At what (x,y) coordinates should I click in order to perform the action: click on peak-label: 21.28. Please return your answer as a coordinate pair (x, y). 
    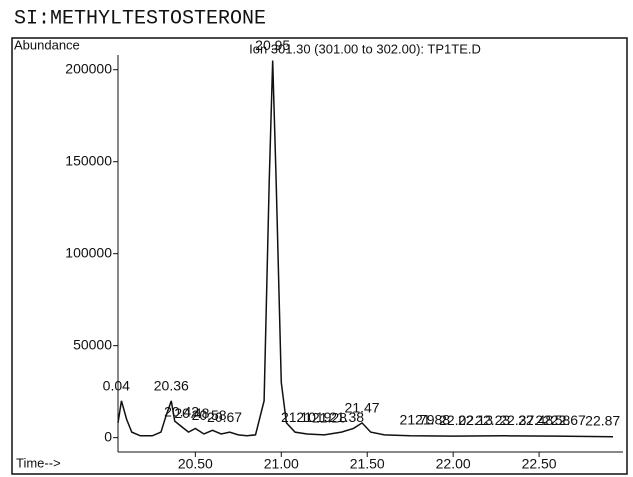
    Looking at the image, I should click on (329, 418).